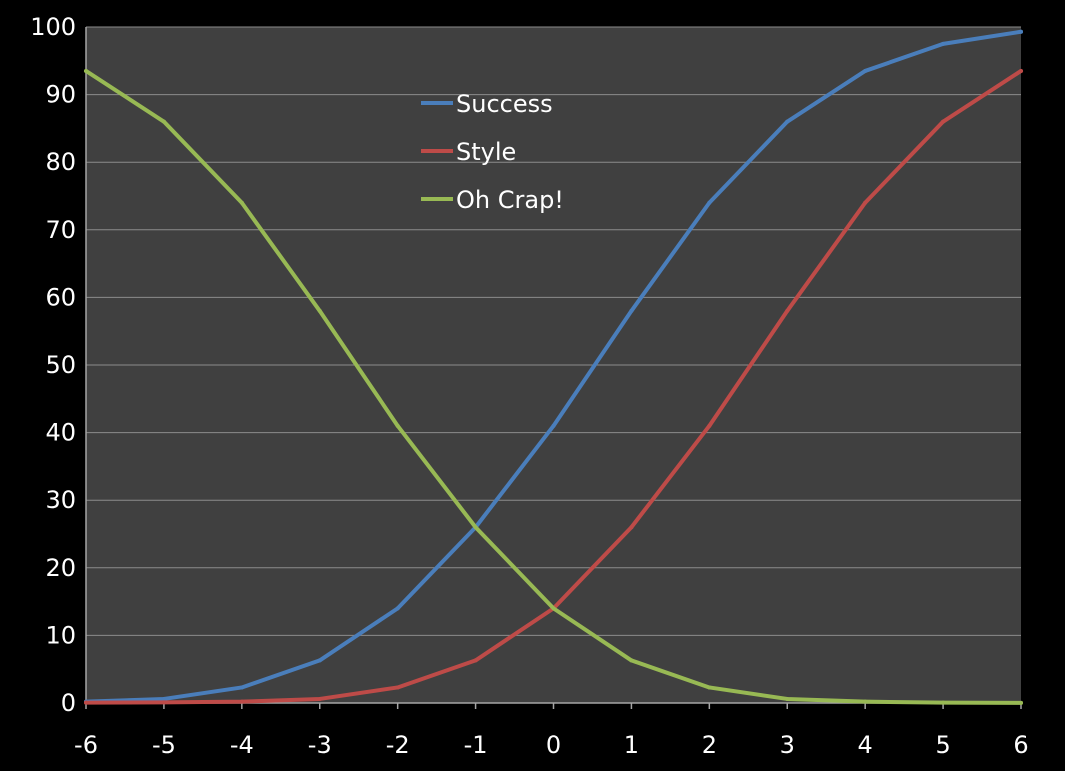 The image size is (1065, 771). I want to click on y-axis-ticks: 0 10 20 30 40 50 60 70 80 90 100, so click(53, 365).